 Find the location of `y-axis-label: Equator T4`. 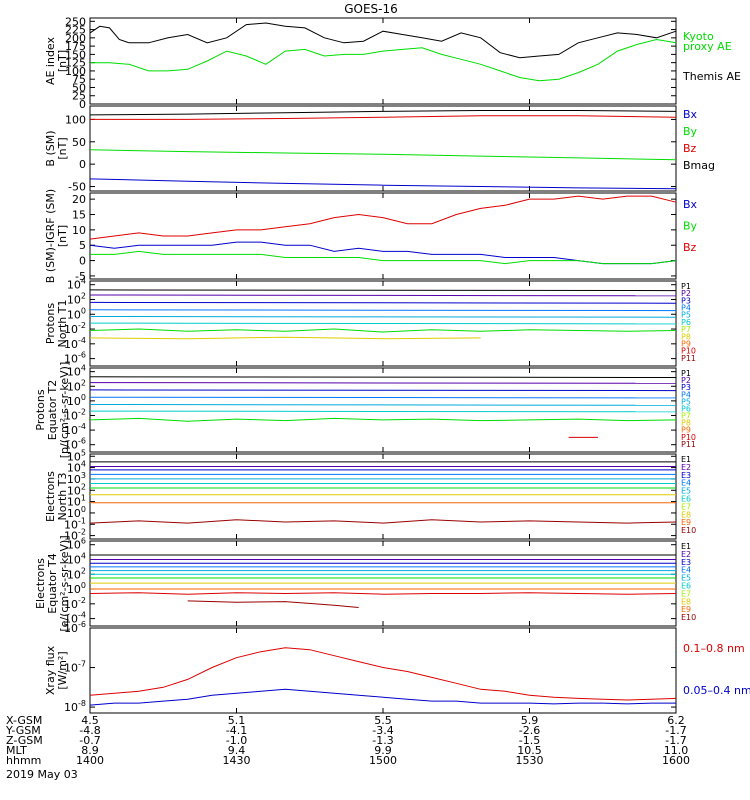

y-axis-label: Equator T4 is located at coordinates (52, 583).